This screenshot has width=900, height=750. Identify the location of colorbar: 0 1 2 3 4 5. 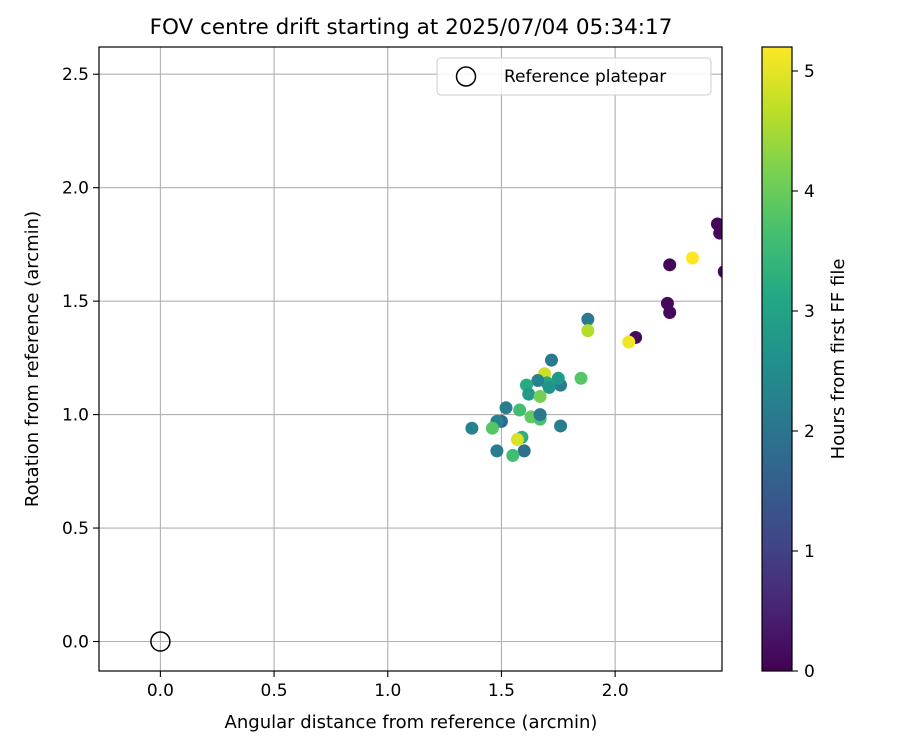
(788, 364).